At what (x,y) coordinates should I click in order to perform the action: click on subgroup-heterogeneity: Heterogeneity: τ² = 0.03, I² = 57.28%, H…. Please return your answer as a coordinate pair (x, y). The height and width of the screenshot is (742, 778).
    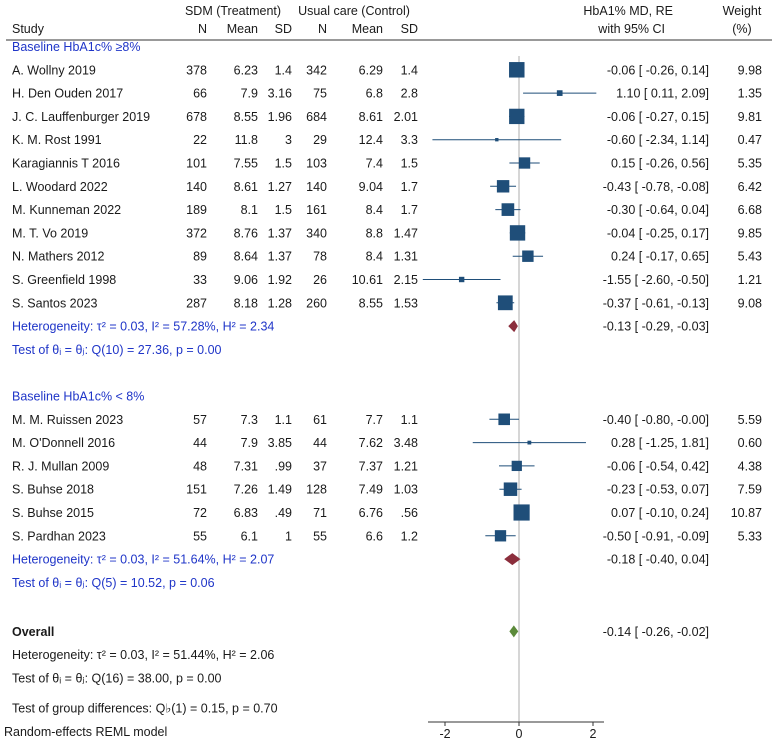
    Looking at the image, I should click on (143, 327).